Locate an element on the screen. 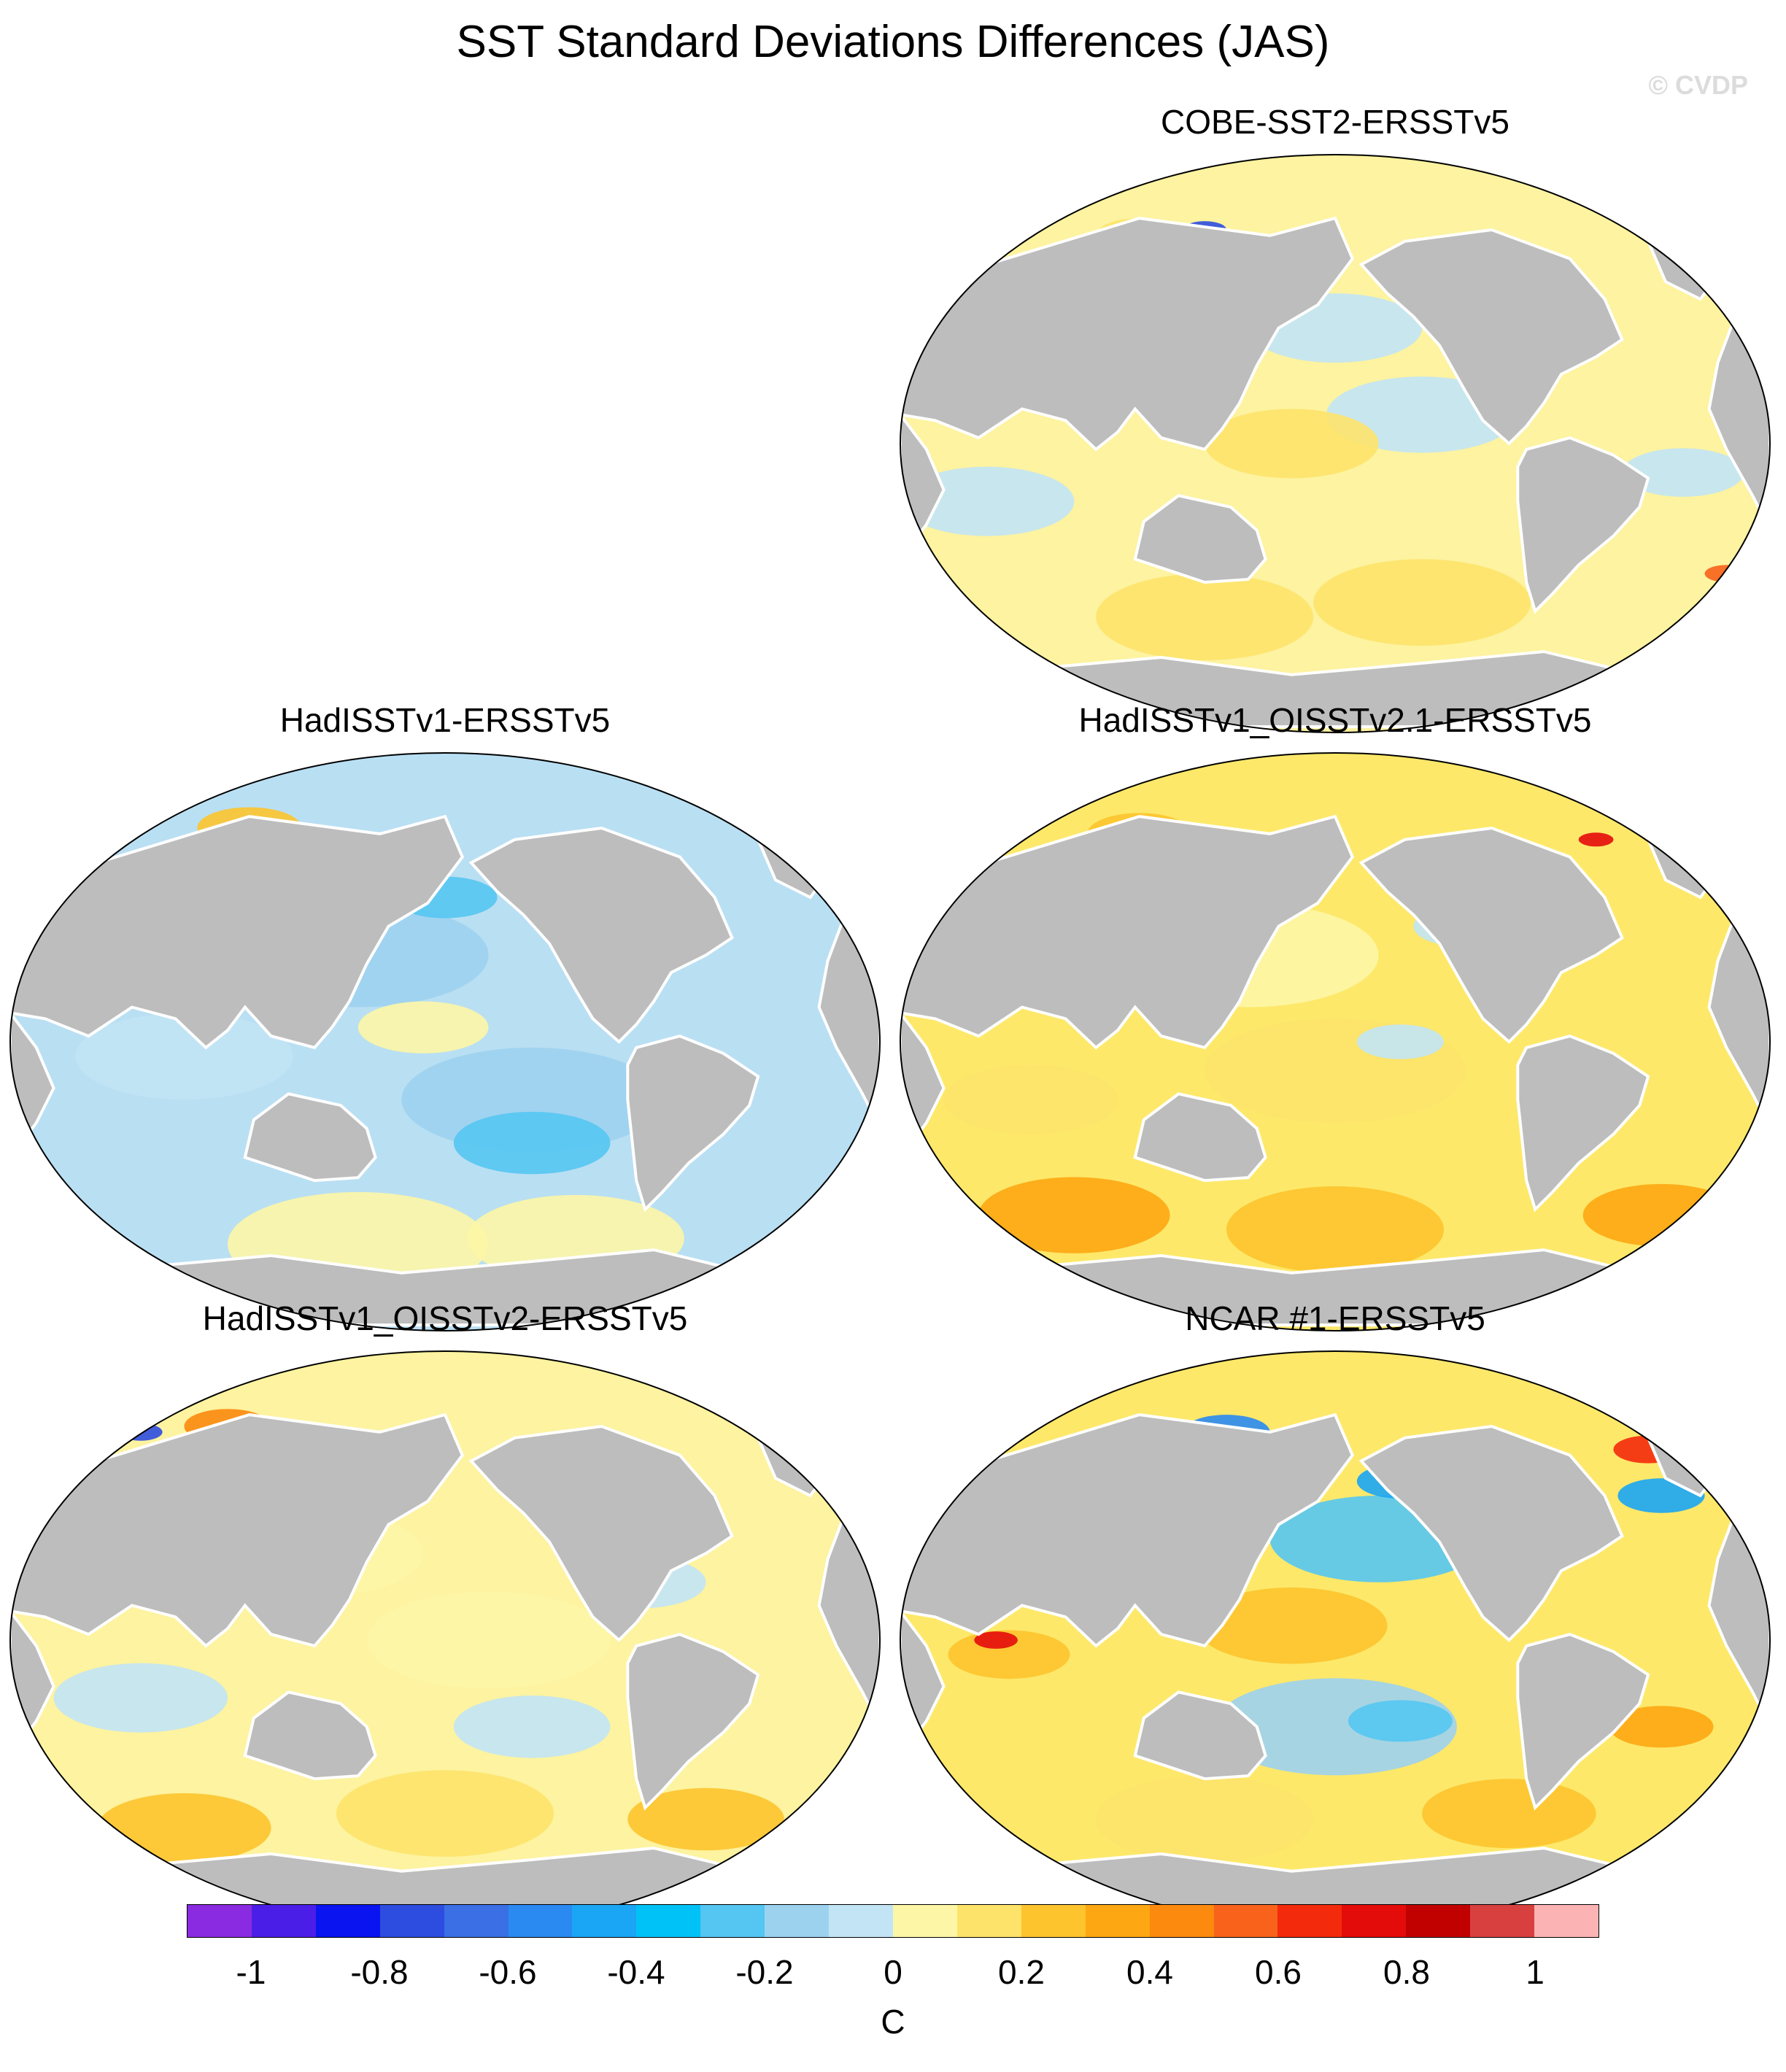 The height and width of the screenshot is (2072, 1786). colorbar-tick-label: 0 is located at coordinates (893, 1972).